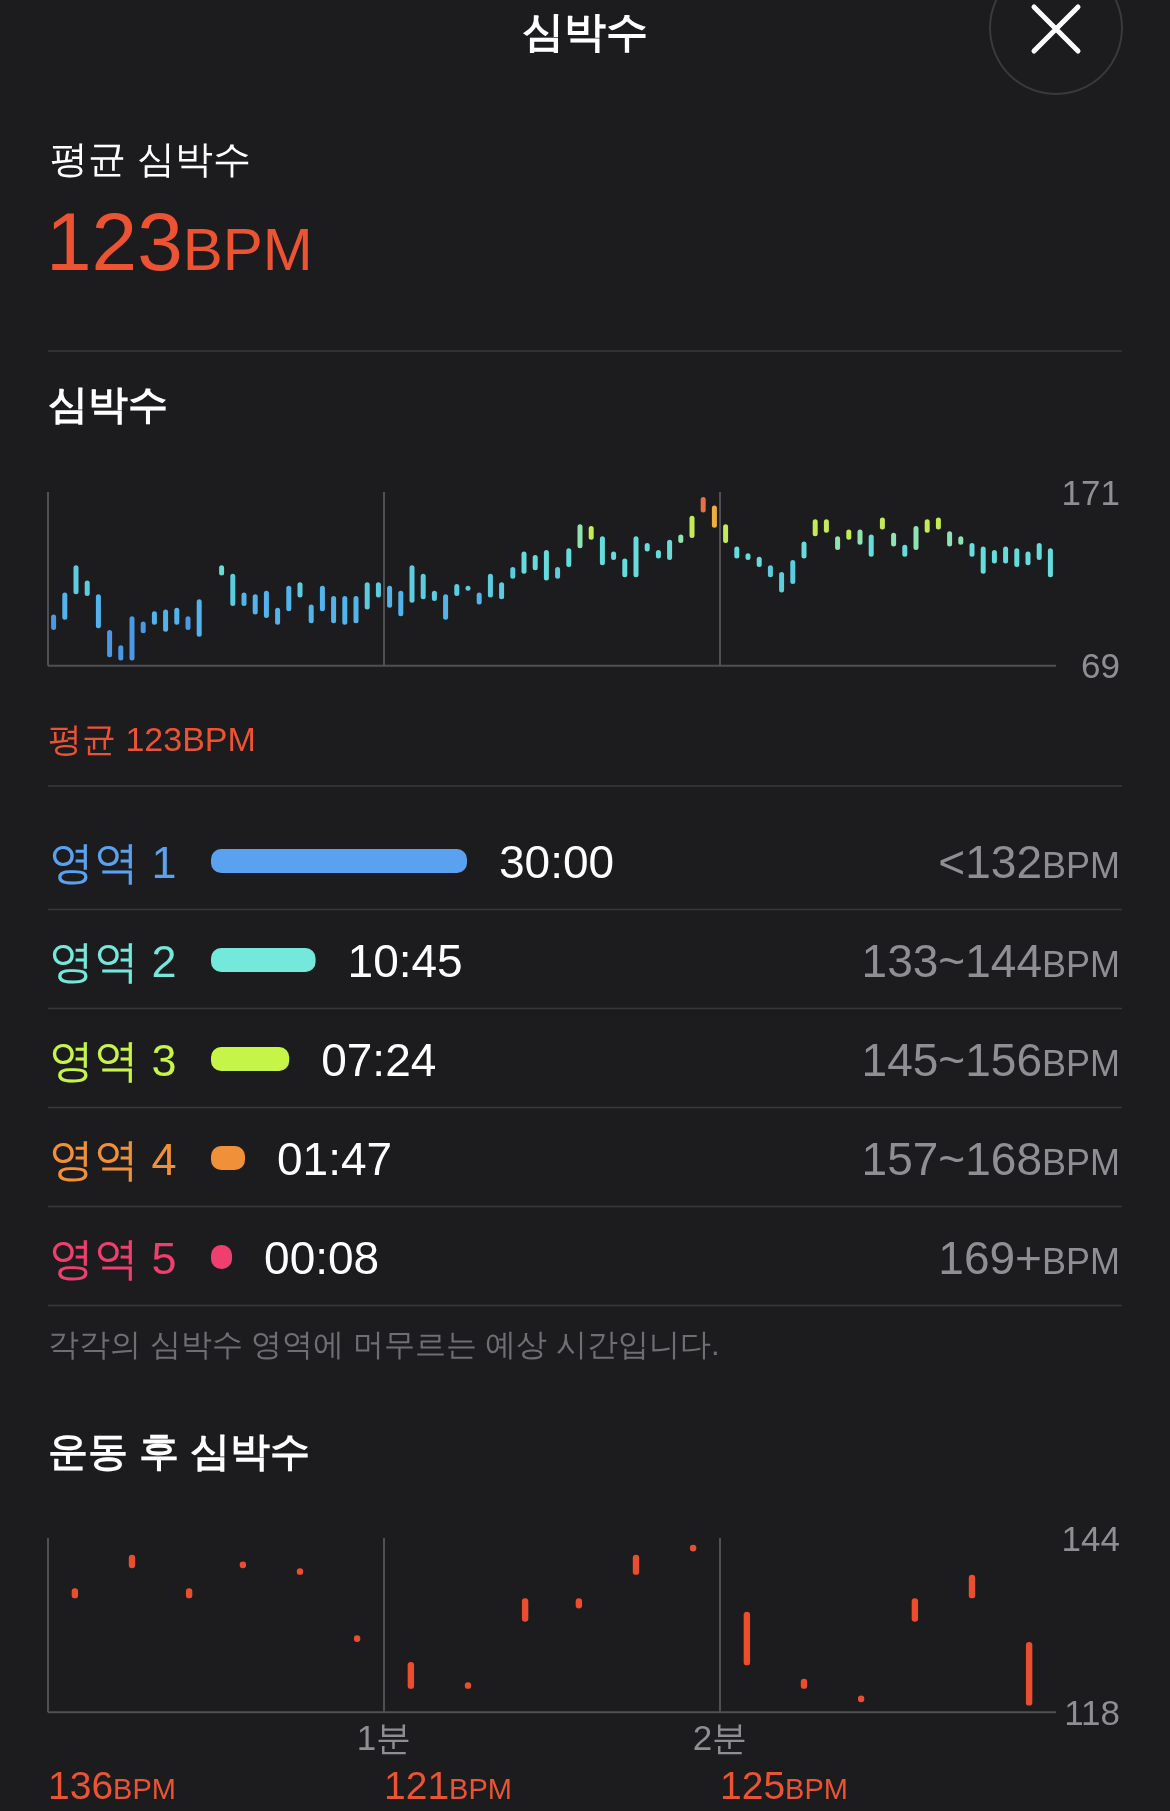 The image size is (1170, 1811). Describe the element at coordinates (108, 404) in the screenshot. I see `chart-title: 심박수` at that location.